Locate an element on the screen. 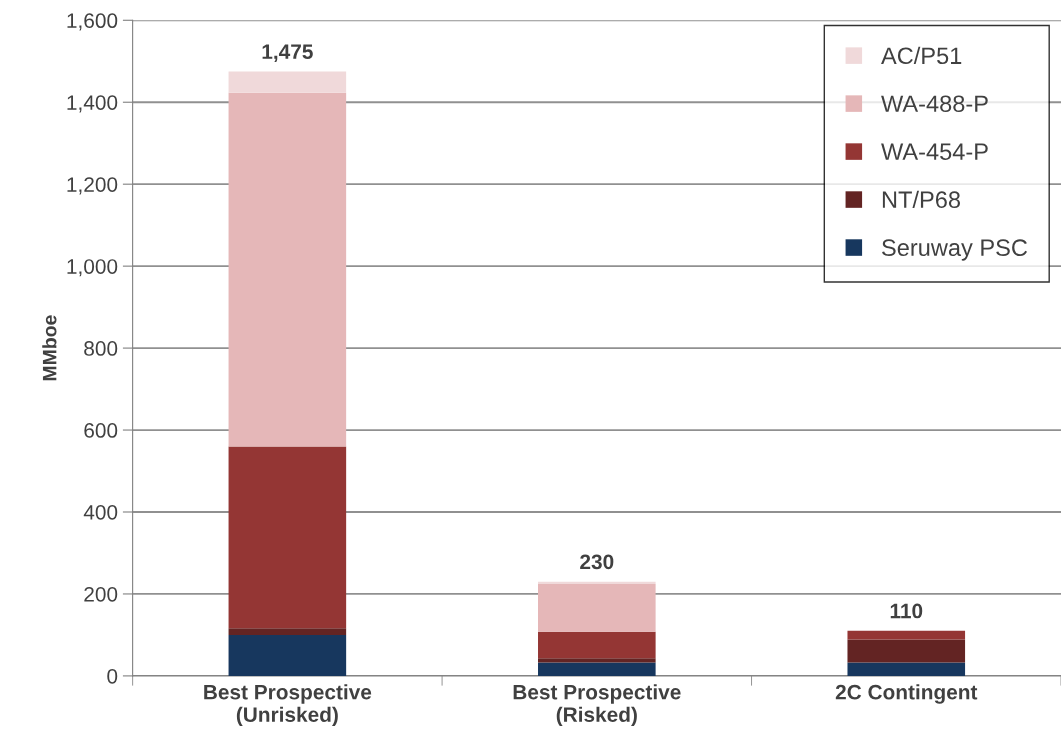 This screenshot has height=751, width=1061. y-axis-title: MMboe is located at coordinates (49, 348).